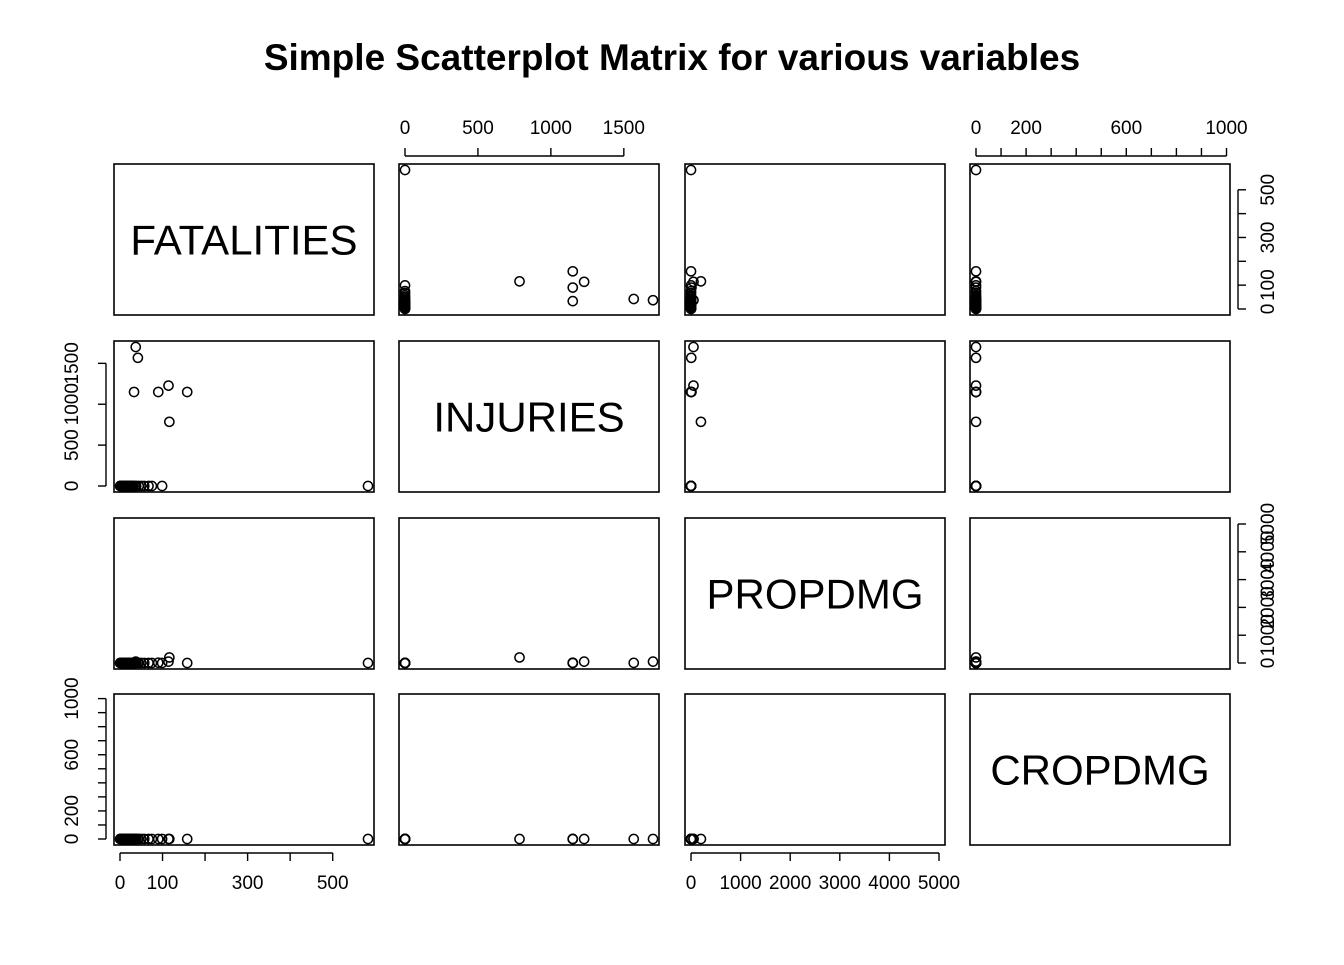 This screenshot has height=965, width=1344. Describe the element at coordinates (522, 137) in the screenshot. I see `top-axis-injuries: 0 500 1000 1500` at that location.